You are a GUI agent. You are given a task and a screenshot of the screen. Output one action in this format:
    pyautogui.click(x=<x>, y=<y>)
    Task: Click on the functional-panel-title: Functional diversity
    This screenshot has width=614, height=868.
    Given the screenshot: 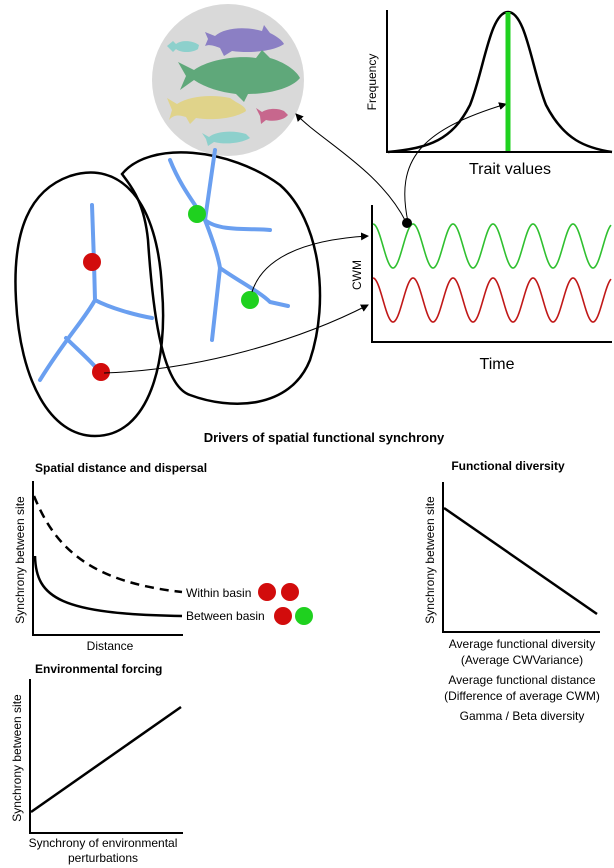 What is the action you would take?
    pyautogui.click(x=508, y=466)
    